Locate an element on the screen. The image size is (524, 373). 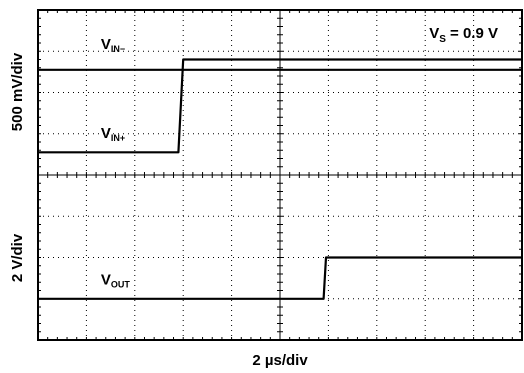
trace-label-vin-minus: VIN− is located at coordinates (113, 45).